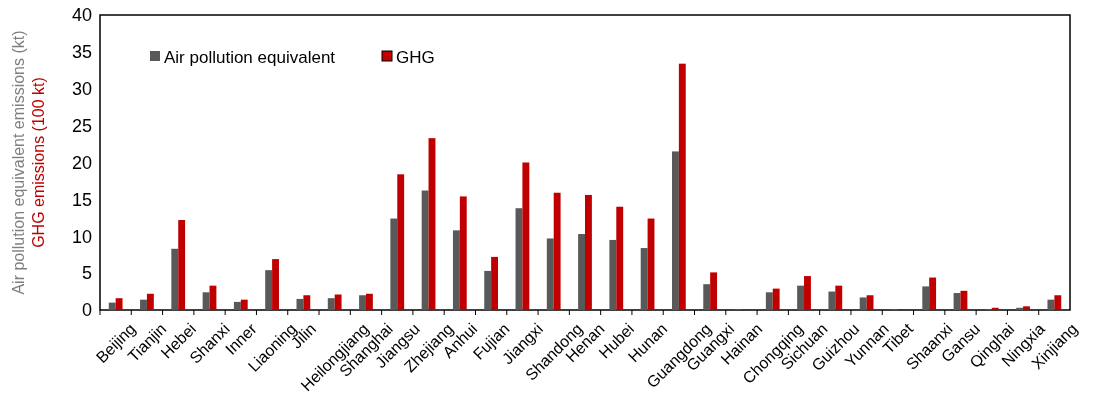 This screenshot has height=413, width=1098. Describe the element at coordinates (81, 125) in the screenshot. I see `y-tick-label: 25` at that location.